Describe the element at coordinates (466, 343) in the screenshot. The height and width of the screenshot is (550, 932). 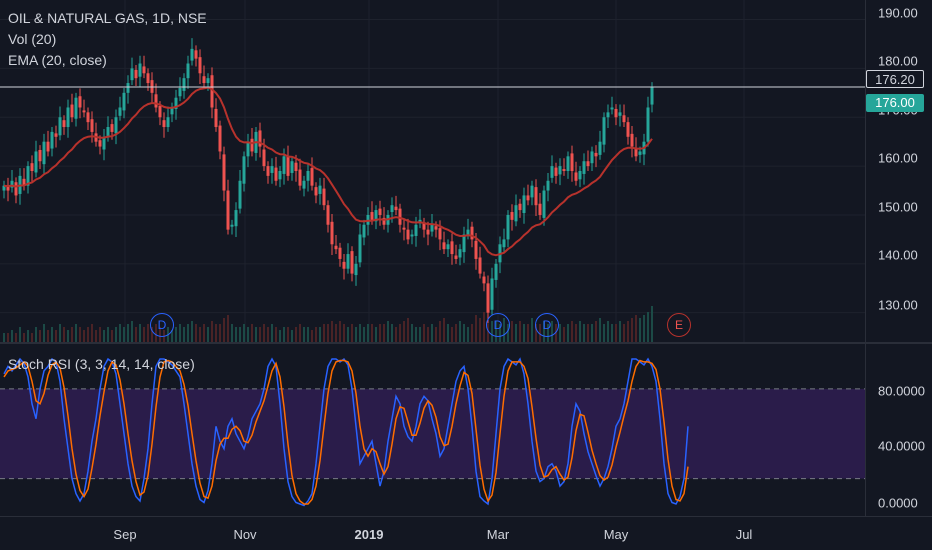
I see `pane-separator` at that location.